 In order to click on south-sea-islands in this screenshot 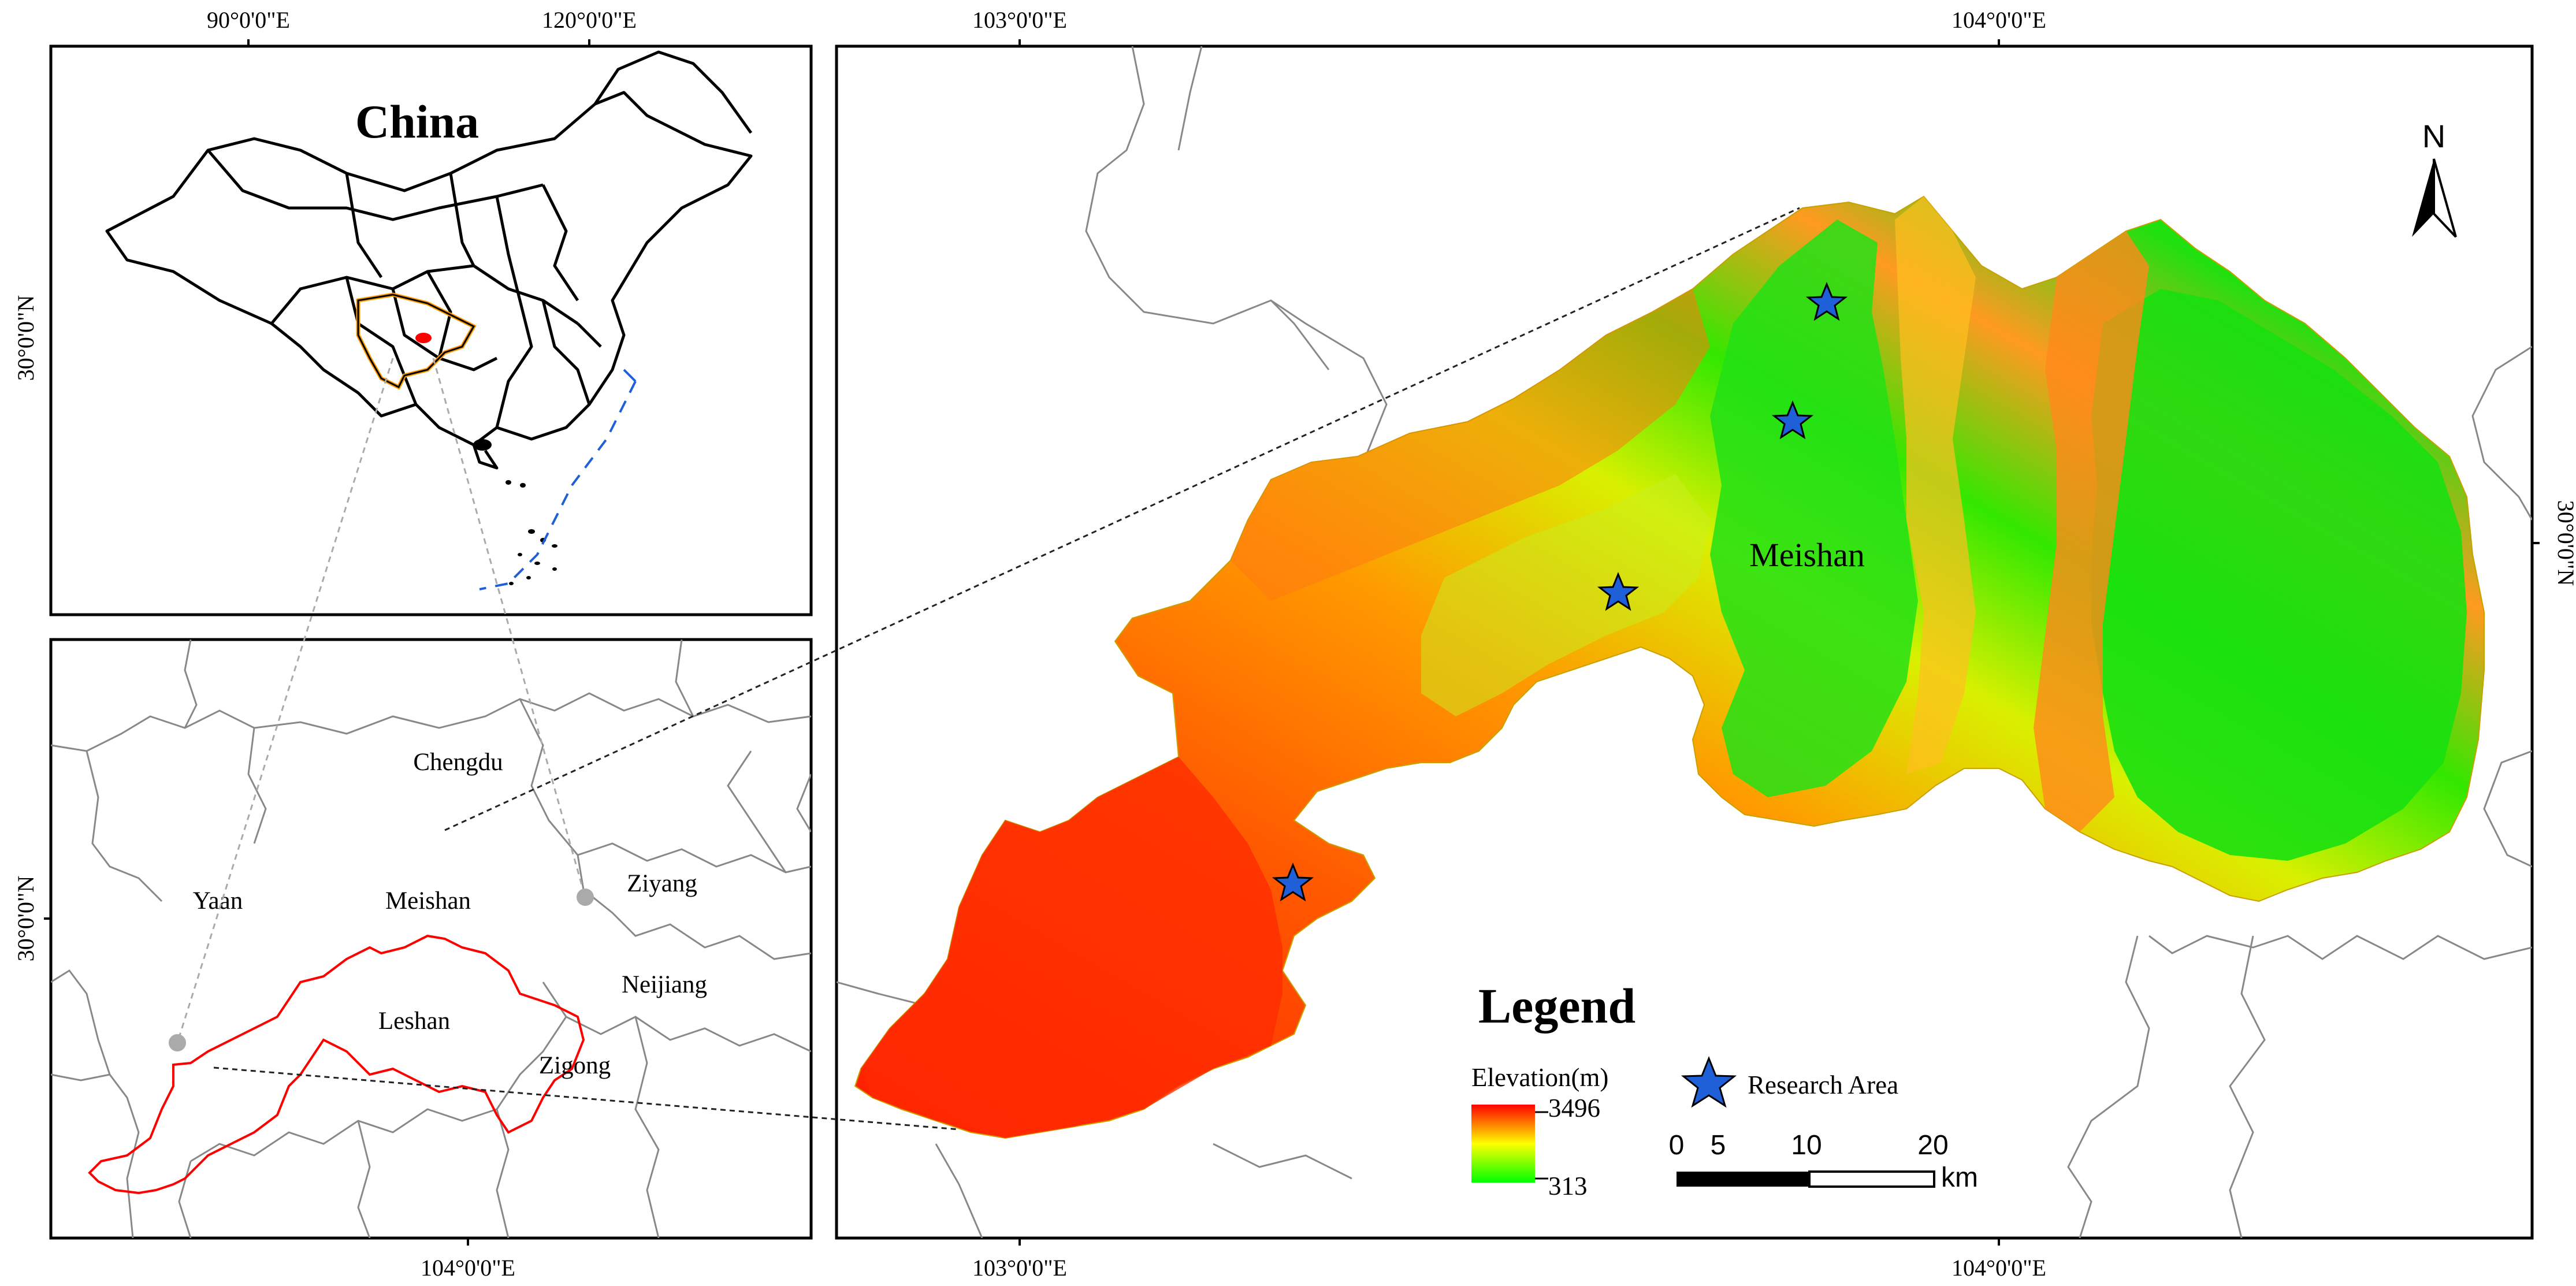, I will do `click(515, 512)`.